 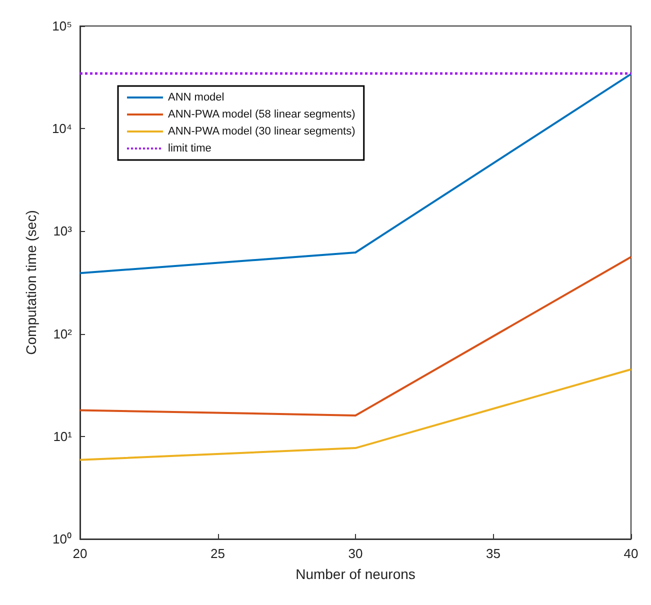 I want to click on y-tick-label: 10⁵, so click(x=62, y=26).